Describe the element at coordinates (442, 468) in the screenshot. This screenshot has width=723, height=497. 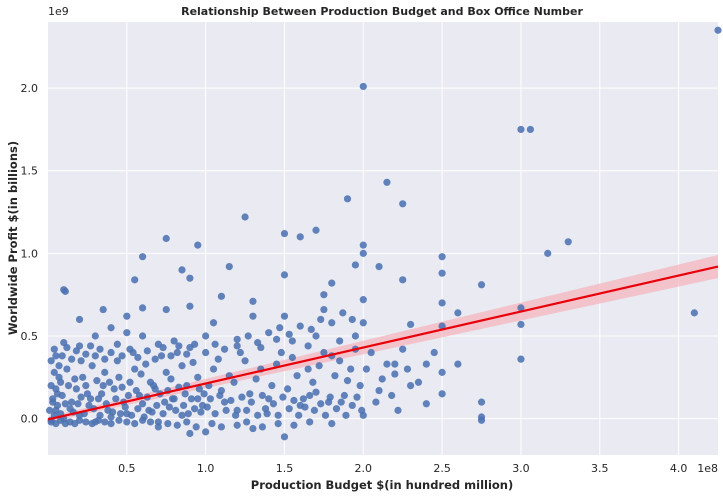
I see `x-tick-label: 2.5` at that location.